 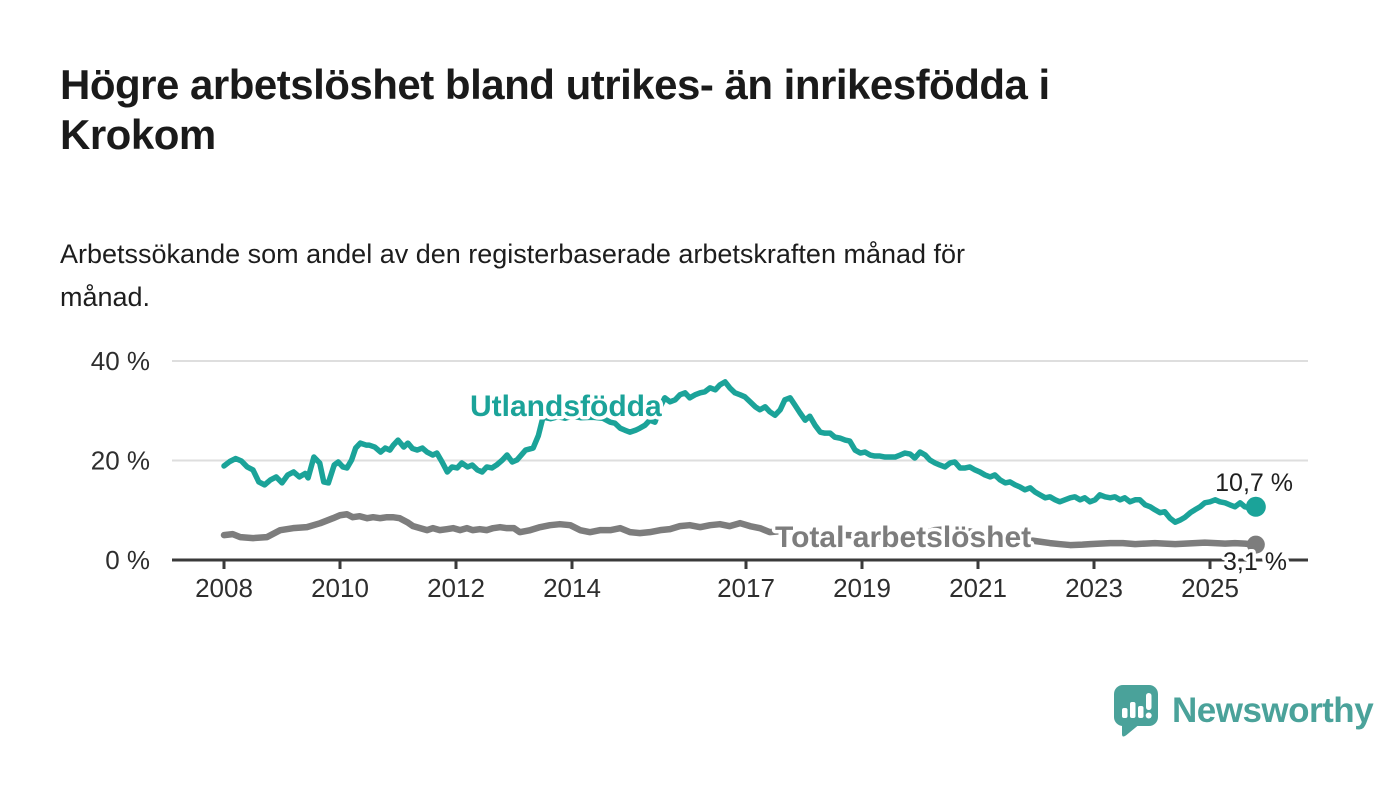 I want to click on x-tick-label-2021: 2021, so click(x=978, y=588).